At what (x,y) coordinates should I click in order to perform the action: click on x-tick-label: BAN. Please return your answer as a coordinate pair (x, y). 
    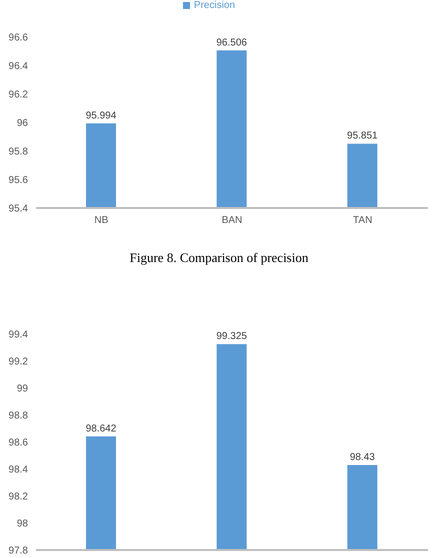
    Looking at the image, I should click on (232, 220).